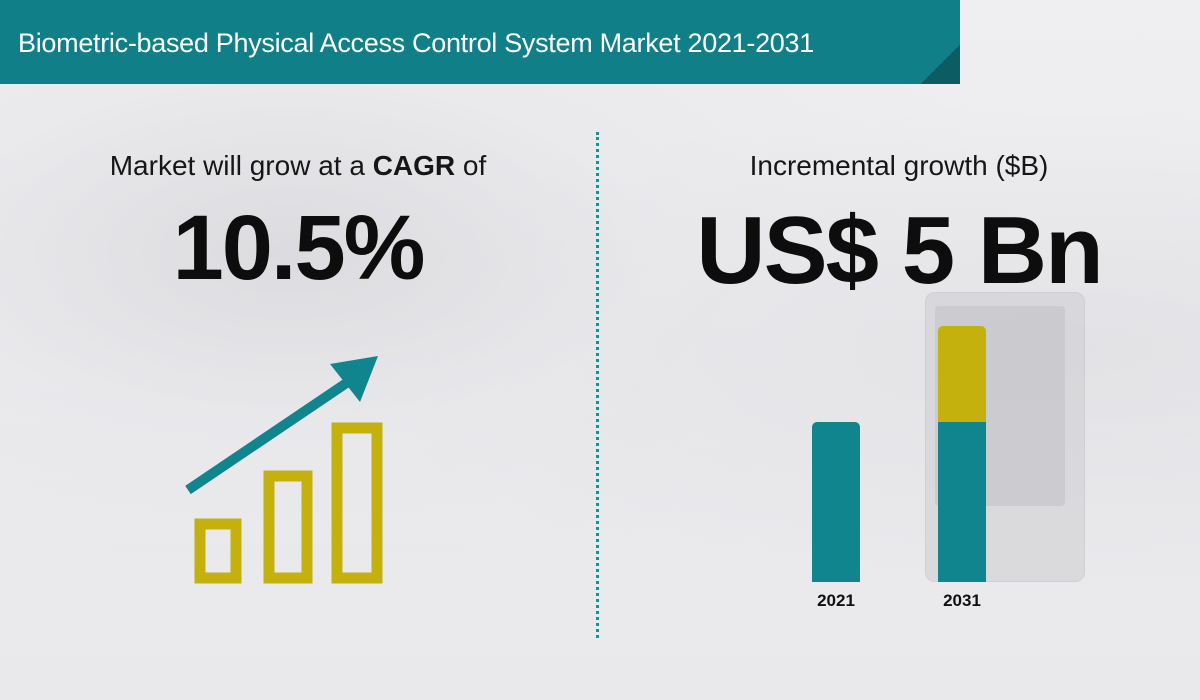  I want to click on cagr-label: Market will grow at a CAGR of, so click(298, 166).